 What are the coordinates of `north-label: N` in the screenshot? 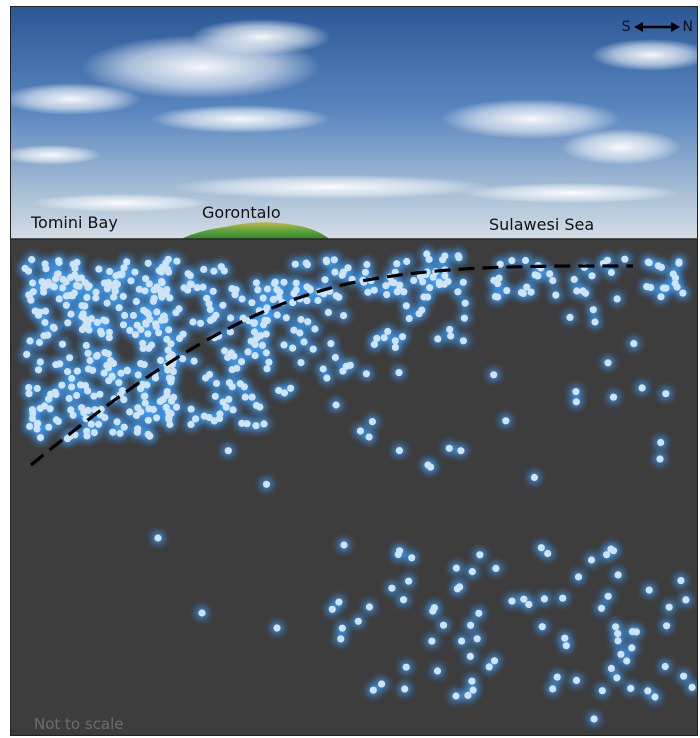 It's located at (687, 27).